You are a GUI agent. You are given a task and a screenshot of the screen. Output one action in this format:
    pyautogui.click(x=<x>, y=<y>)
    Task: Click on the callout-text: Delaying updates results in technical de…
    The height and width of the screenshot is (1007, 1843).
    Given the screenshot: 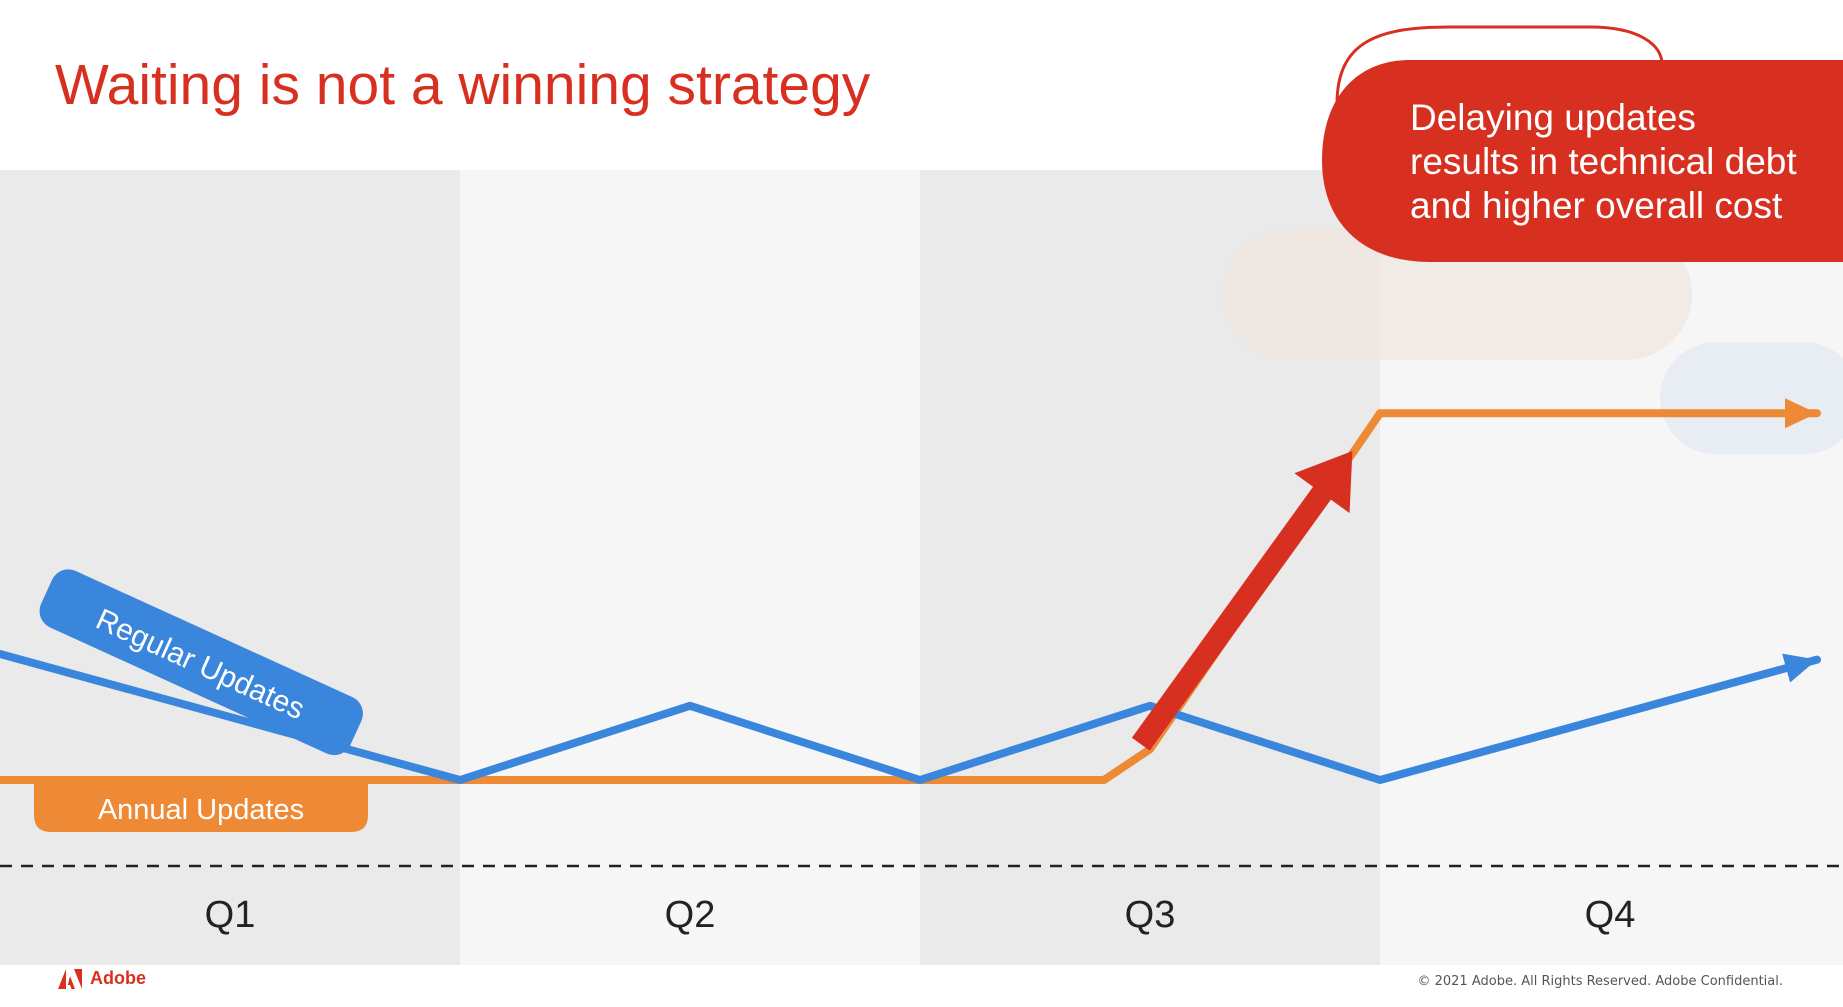 What is the action you would take?
    pyautogui.click(x=1620, y=162)
    